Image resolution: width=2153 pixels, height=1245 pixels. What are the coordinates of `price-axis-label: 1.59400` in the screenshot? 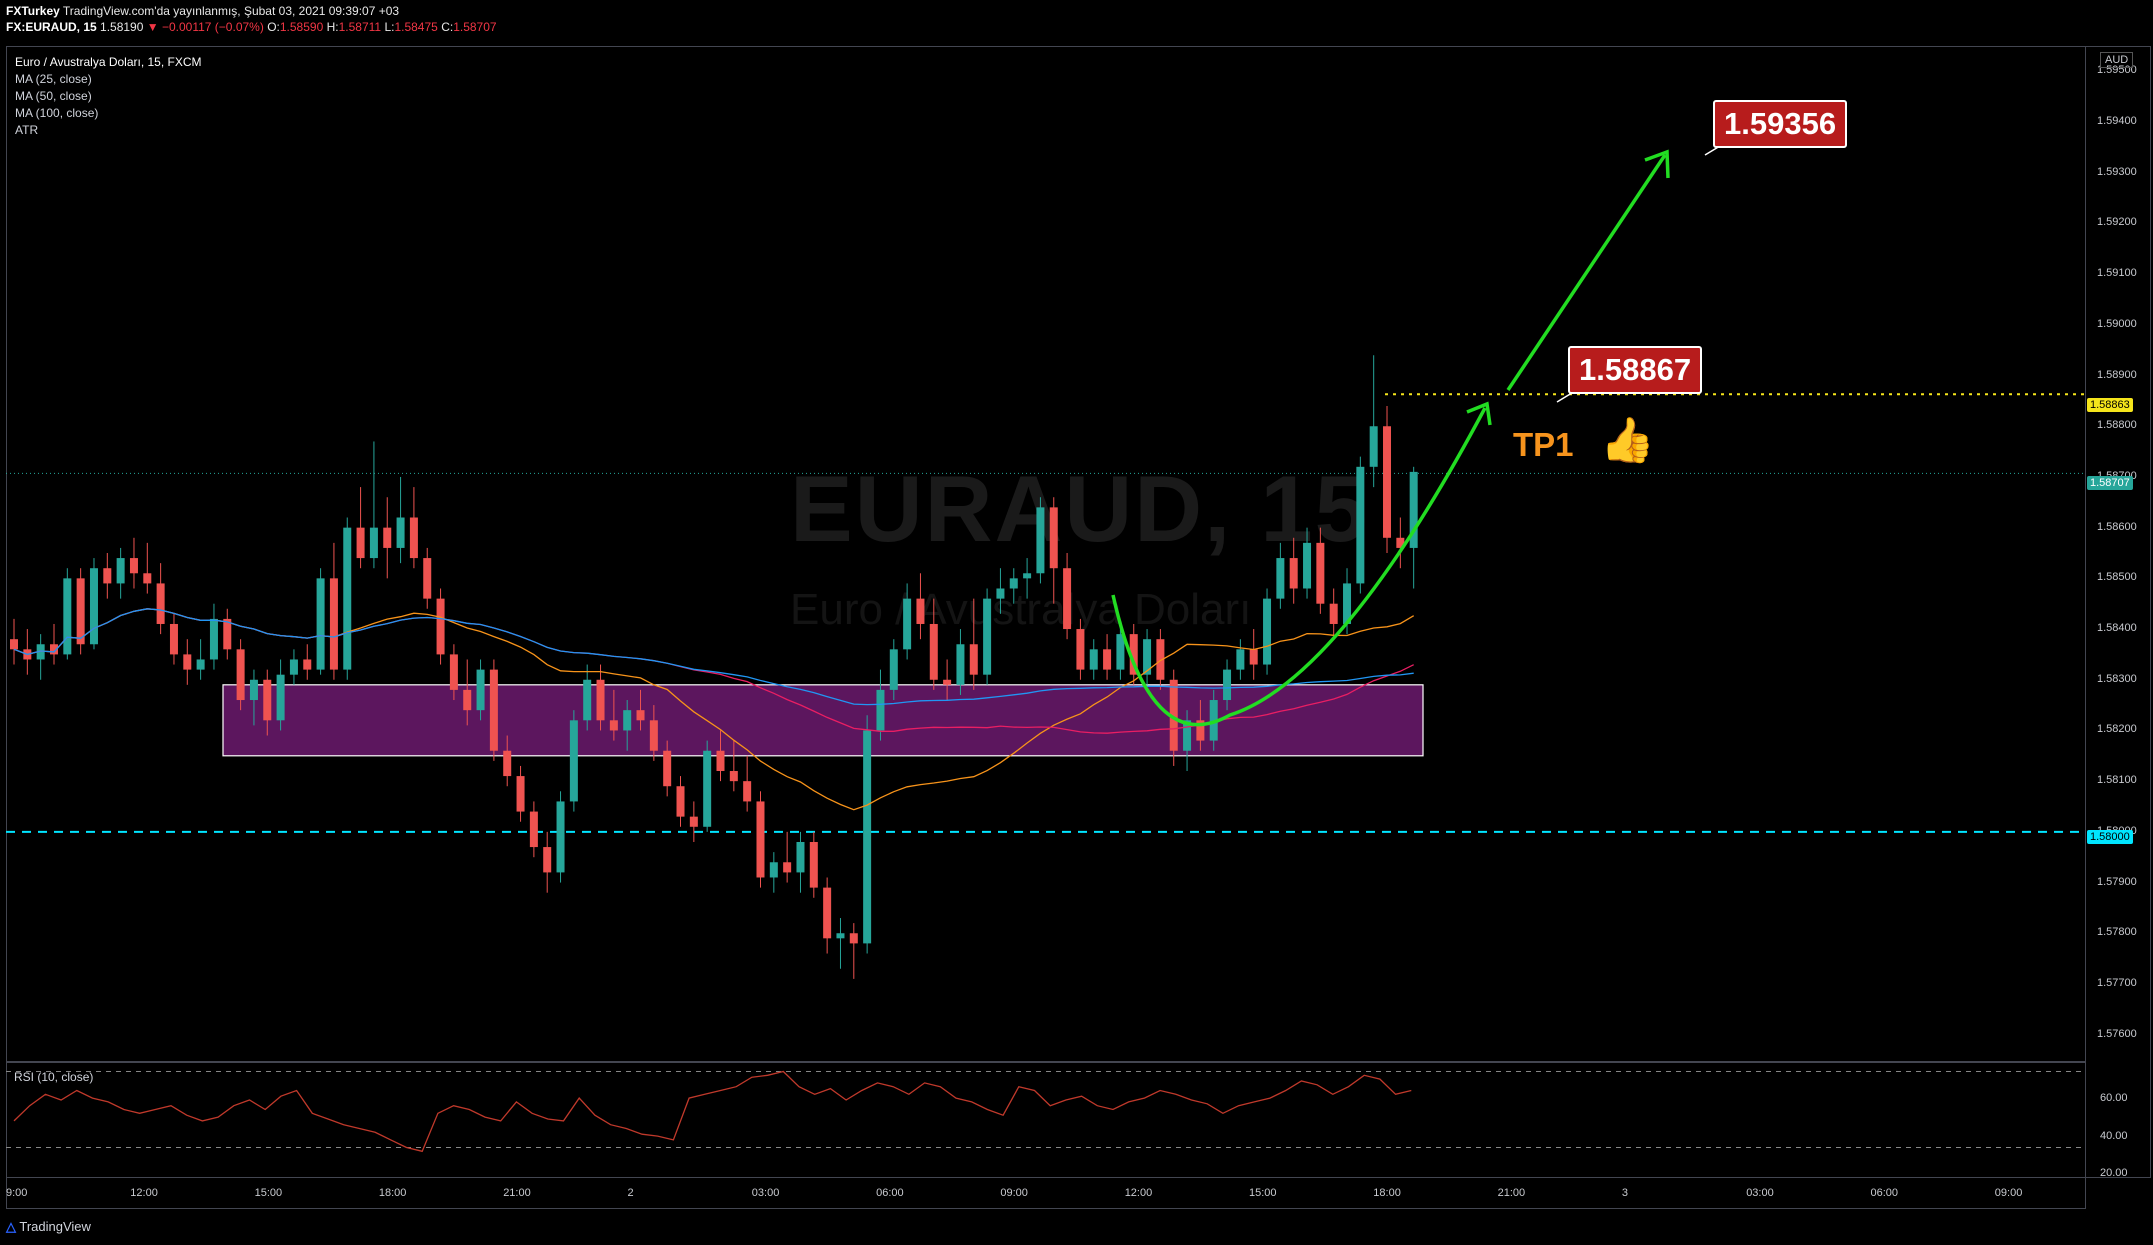 It's located at (2117, 121).